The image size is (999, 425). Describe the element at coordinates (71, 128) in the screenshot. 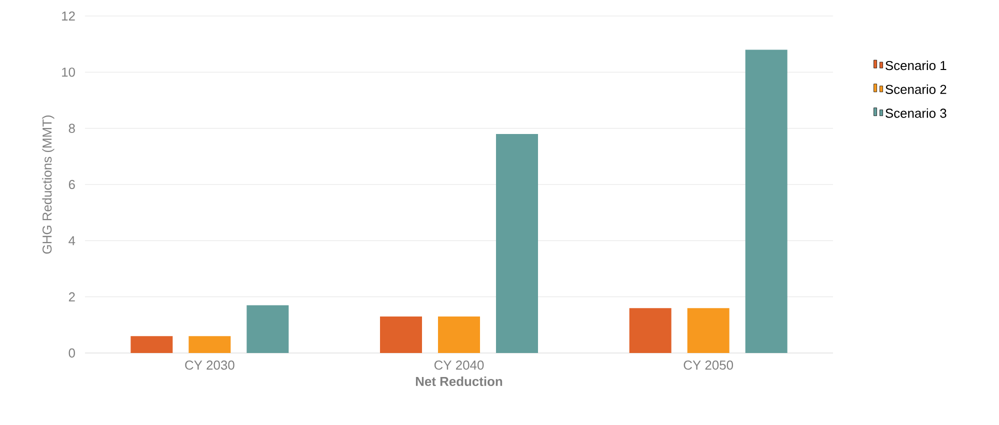

I see `y-tick-label: 8` at that location.